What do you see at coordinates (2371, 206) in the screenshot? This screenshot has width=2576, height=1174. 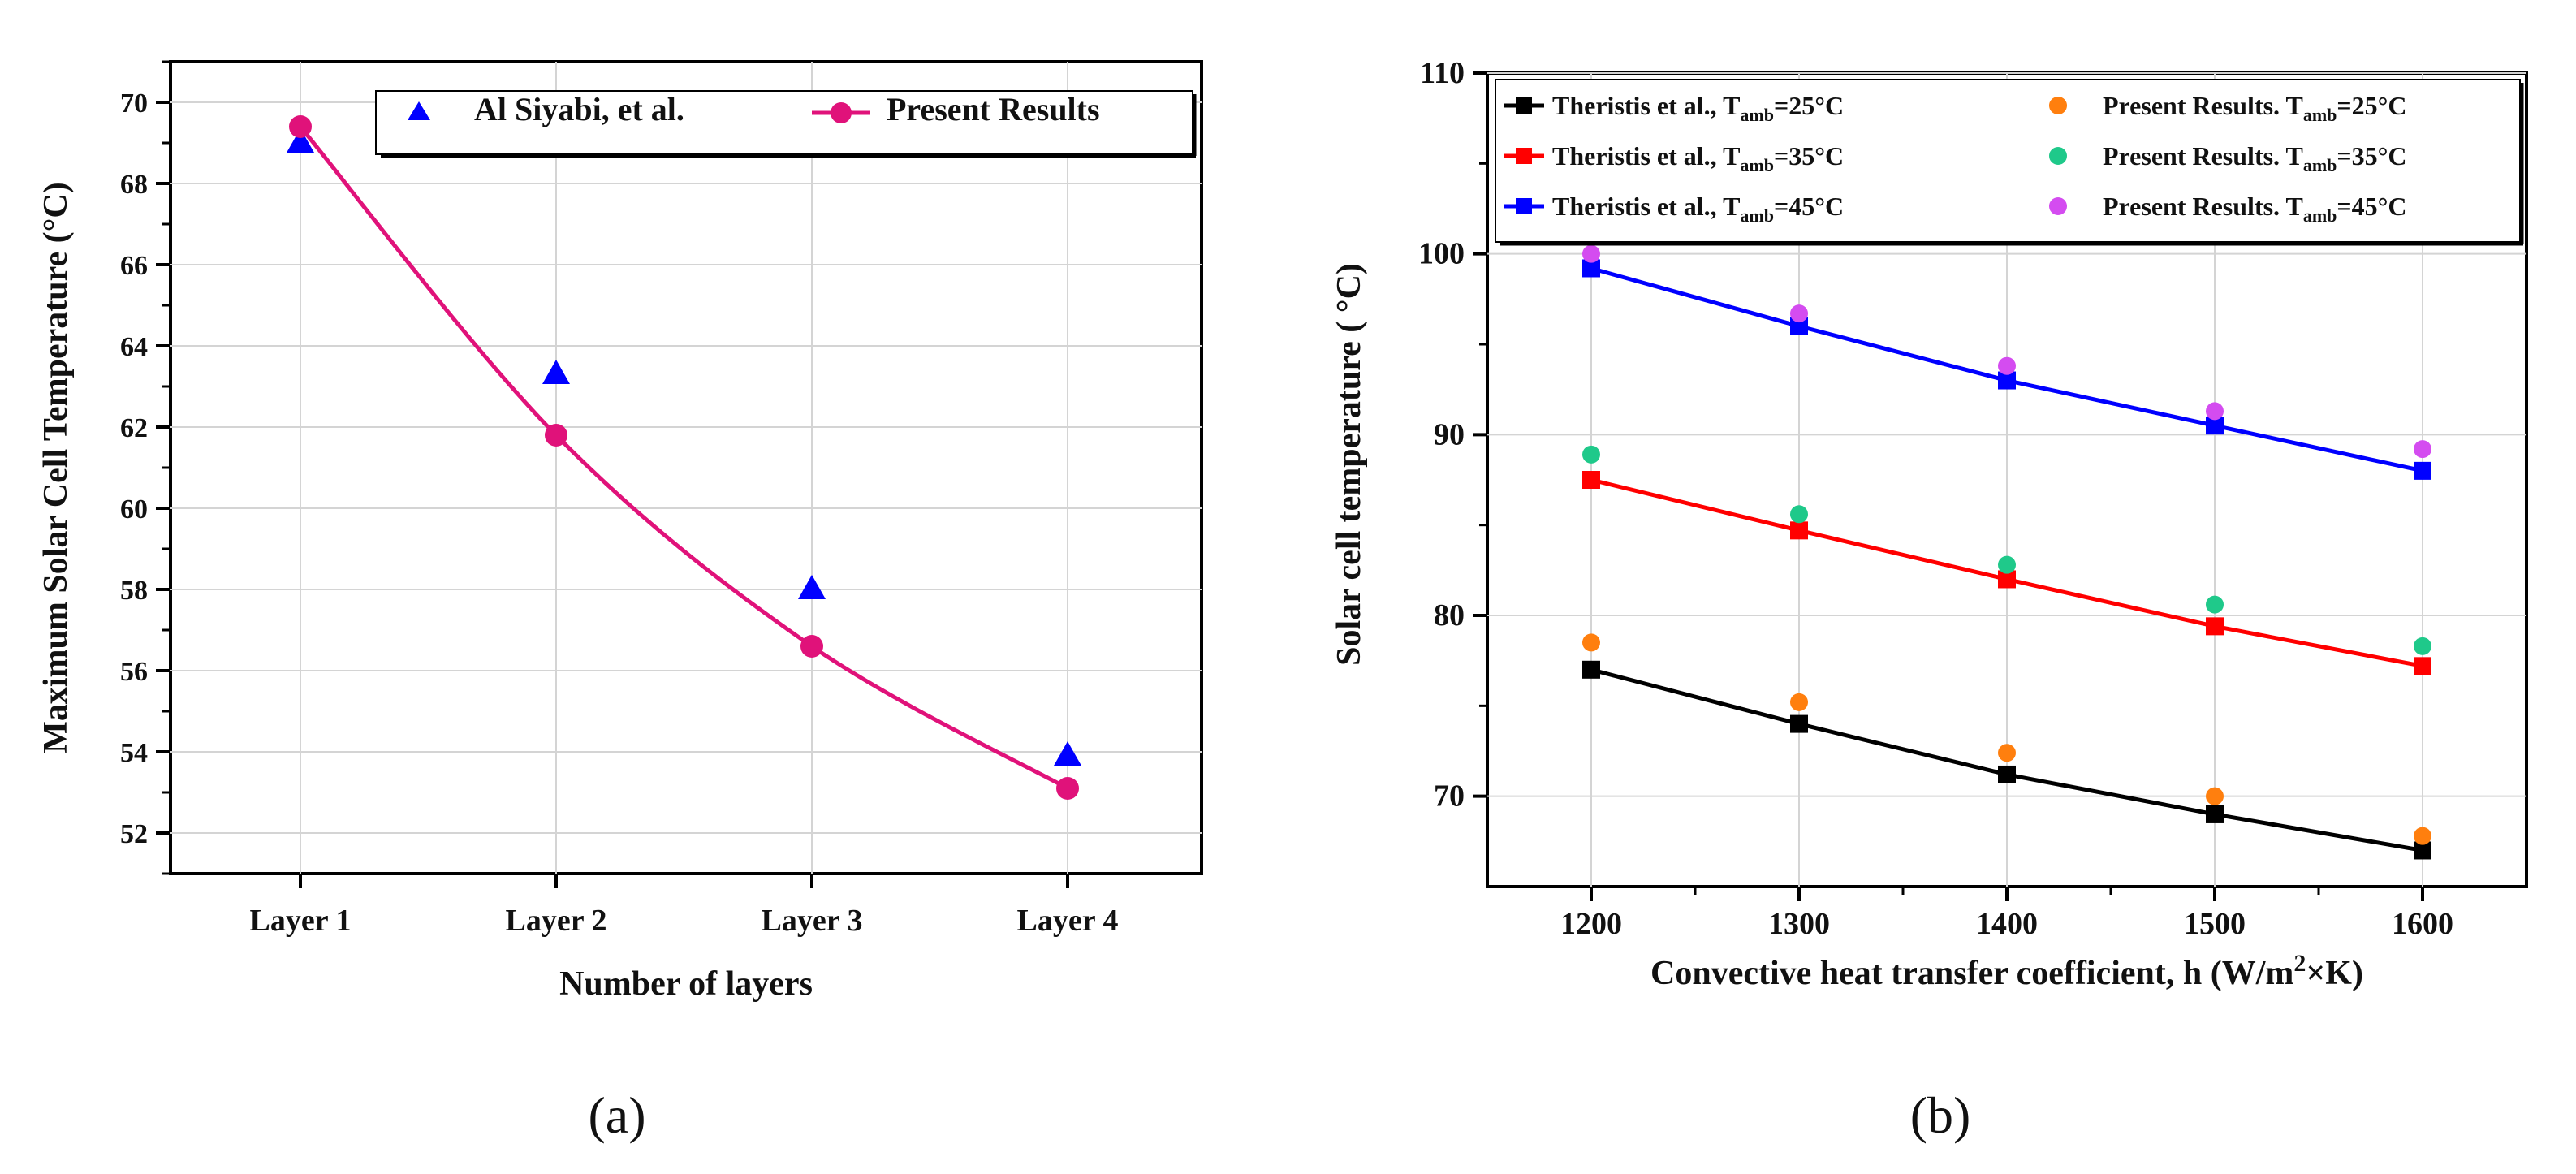 I see `legend-b-label-suffix-5: =45°C` at bounding box center [2371, 206].